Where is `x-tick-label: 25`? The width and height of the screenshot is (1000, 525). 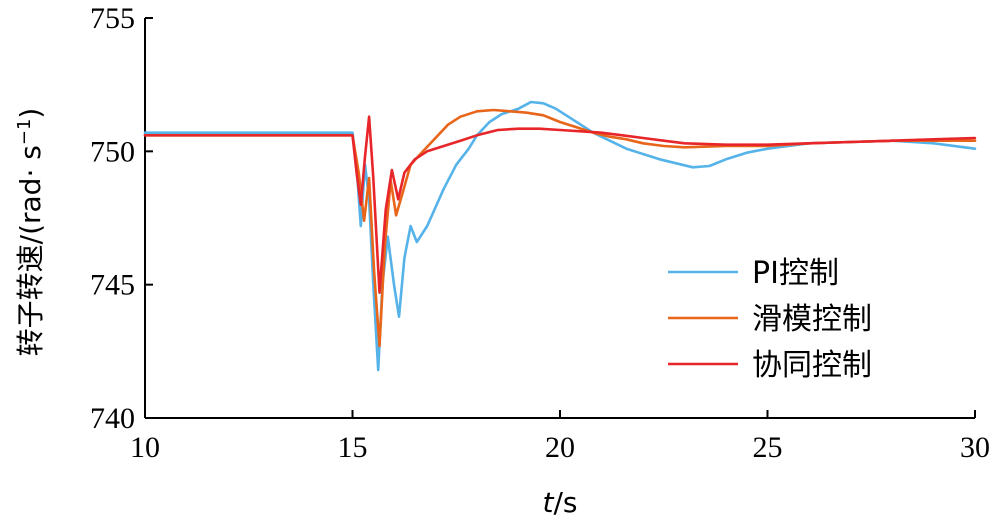 x-tick-label: 25 is located at coordinates (768, 447).